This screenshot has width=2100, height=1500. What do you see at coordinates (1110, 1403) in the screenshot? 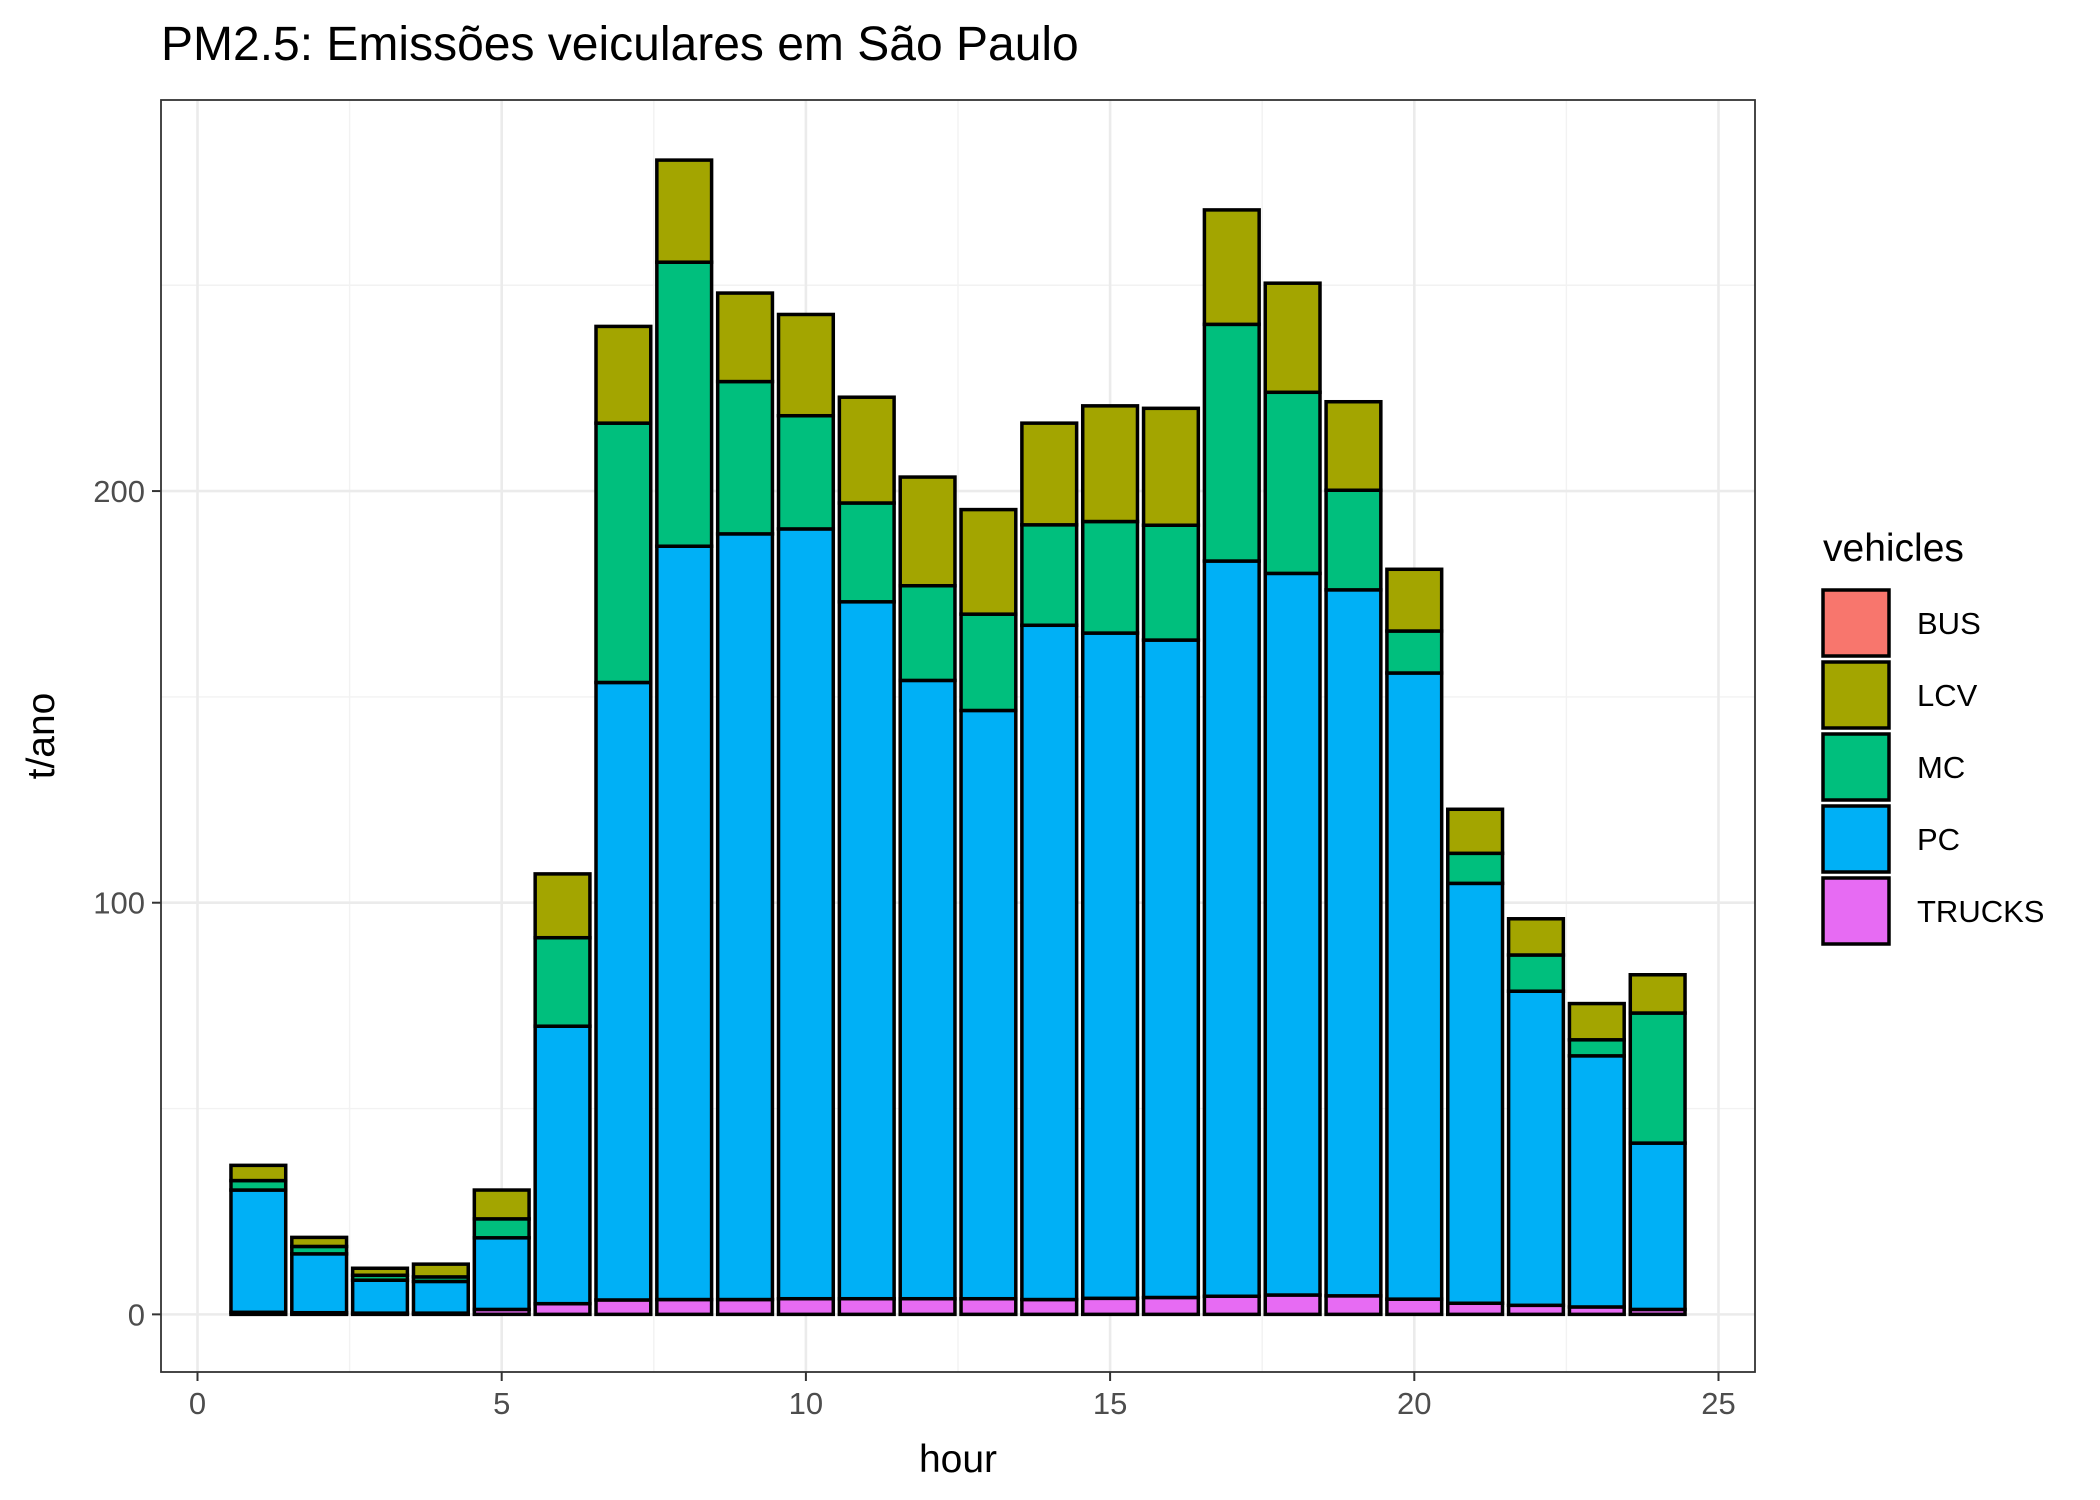
I see `x-tick-label: 15` at bounding box center [1110, 1403].